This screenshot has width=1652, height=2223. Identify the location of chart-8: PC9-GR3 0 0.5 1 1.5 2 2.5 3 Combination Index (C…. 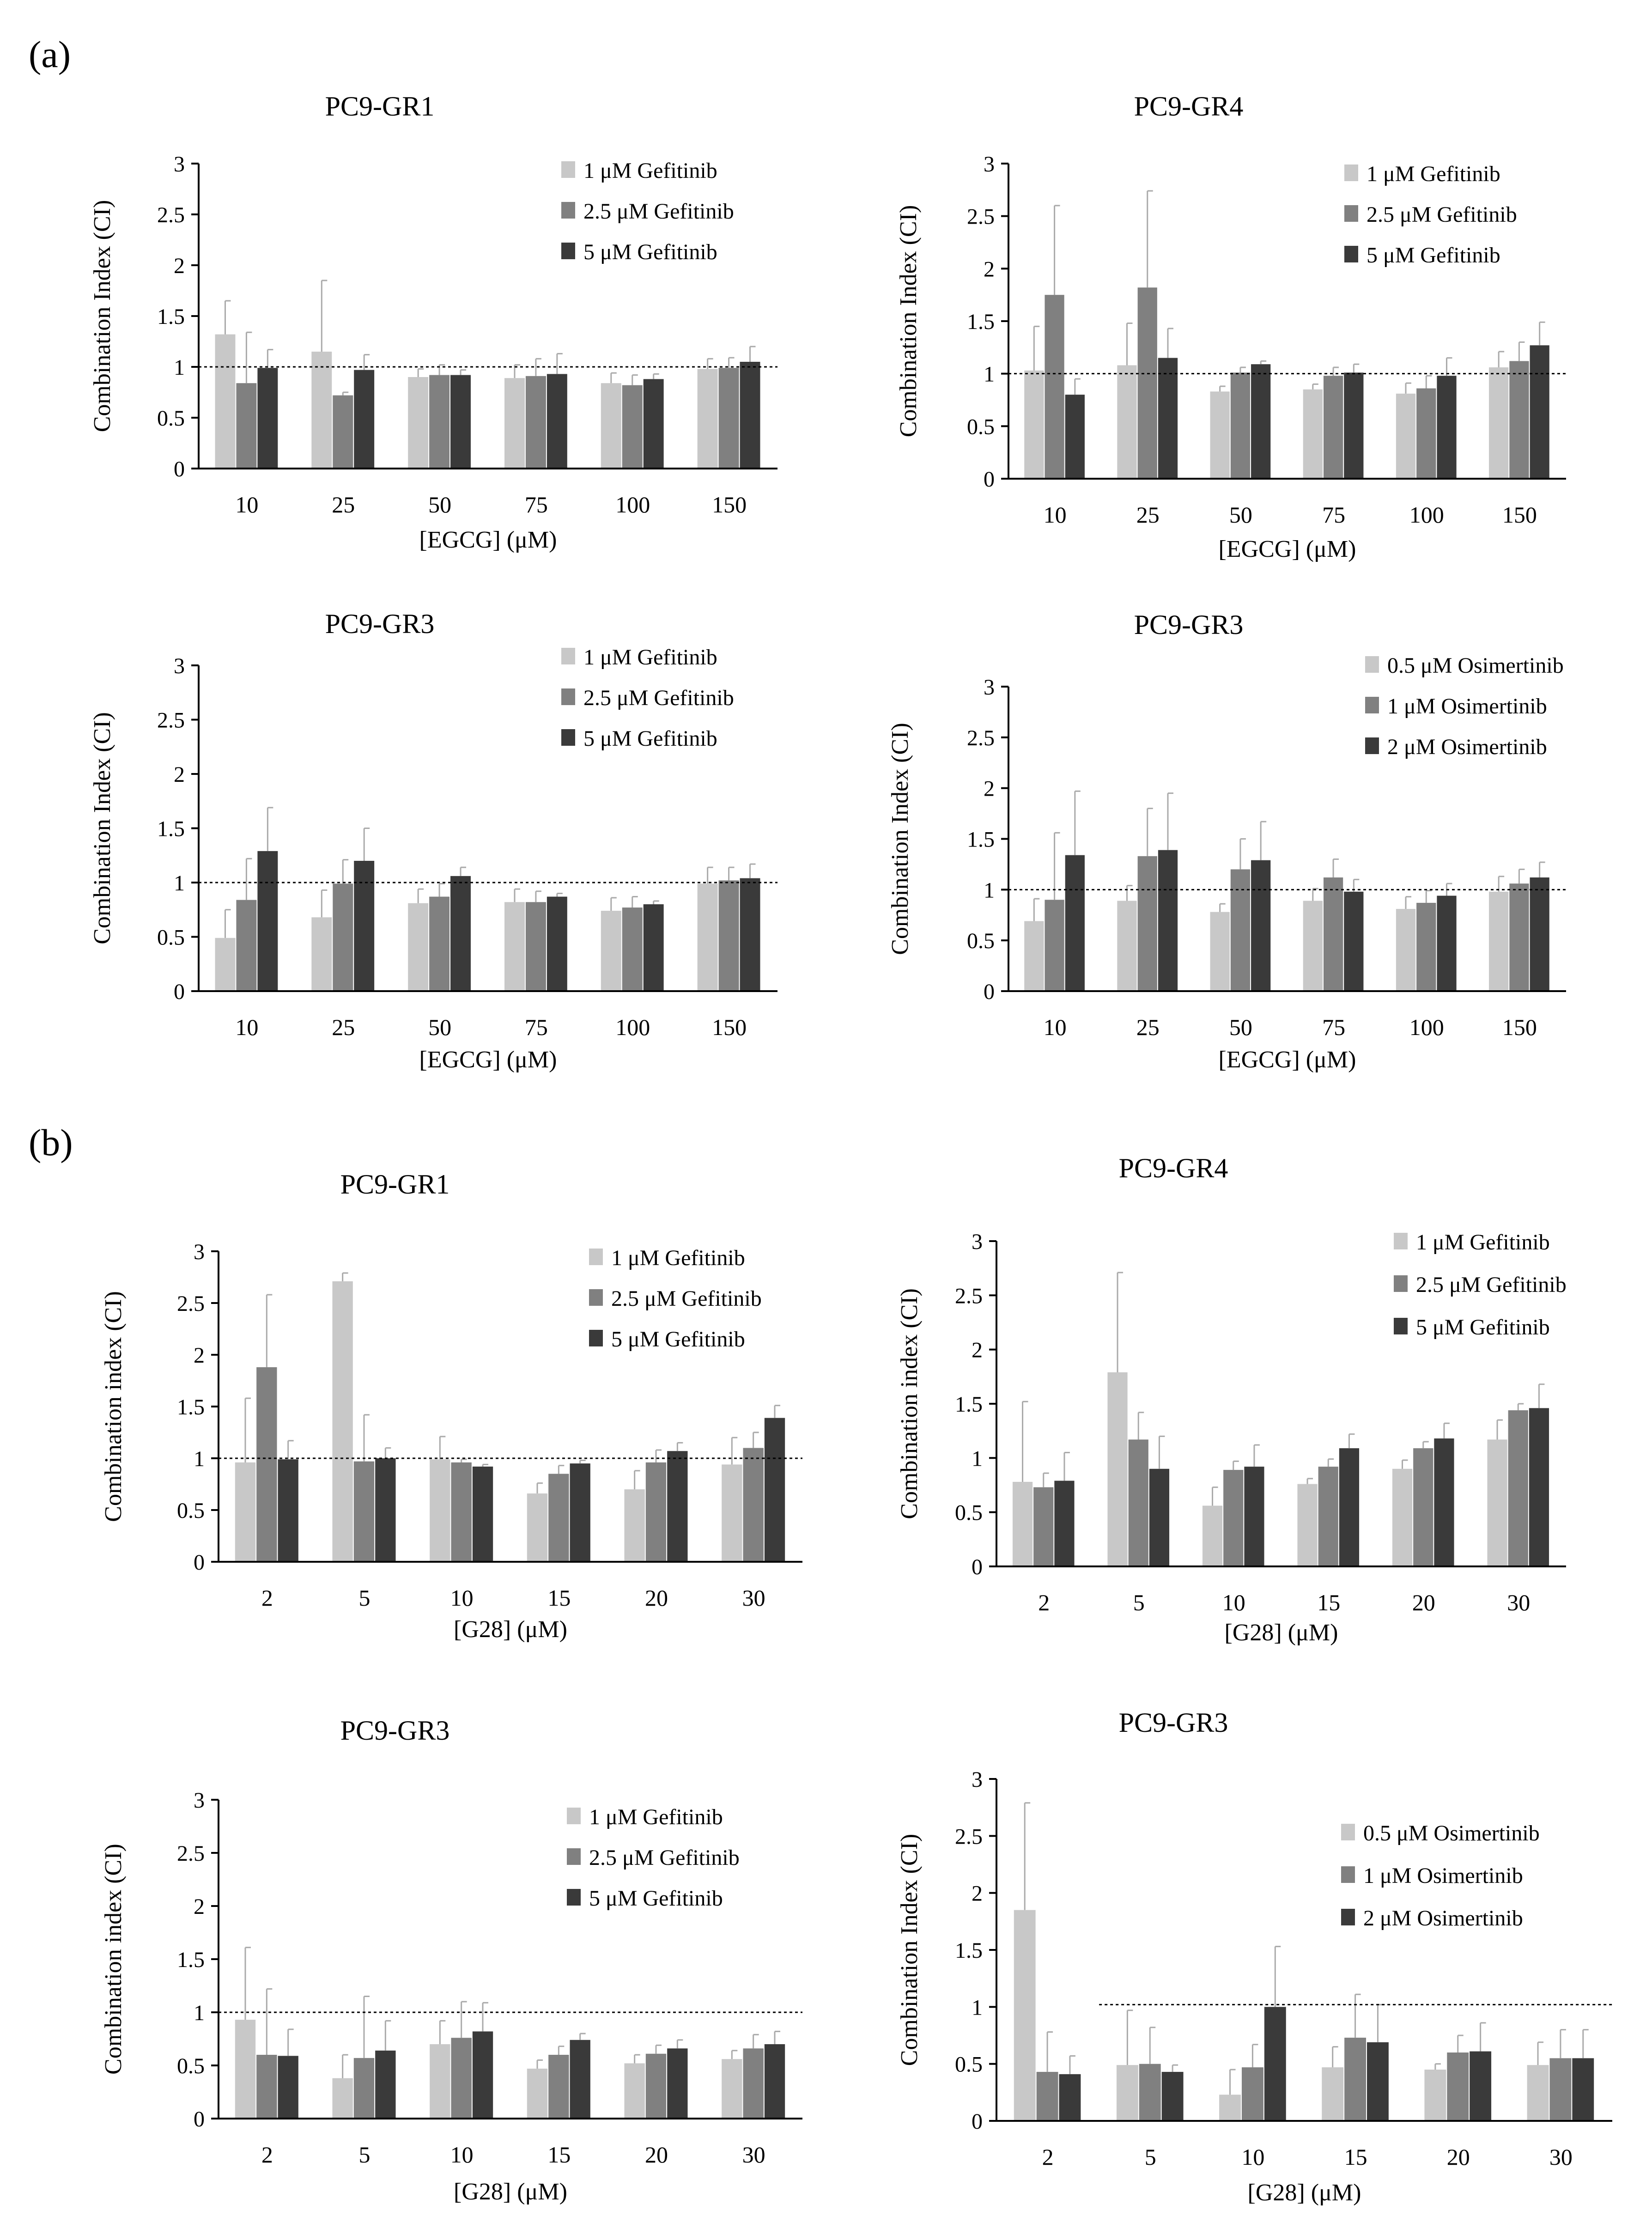
(1254, 1956).